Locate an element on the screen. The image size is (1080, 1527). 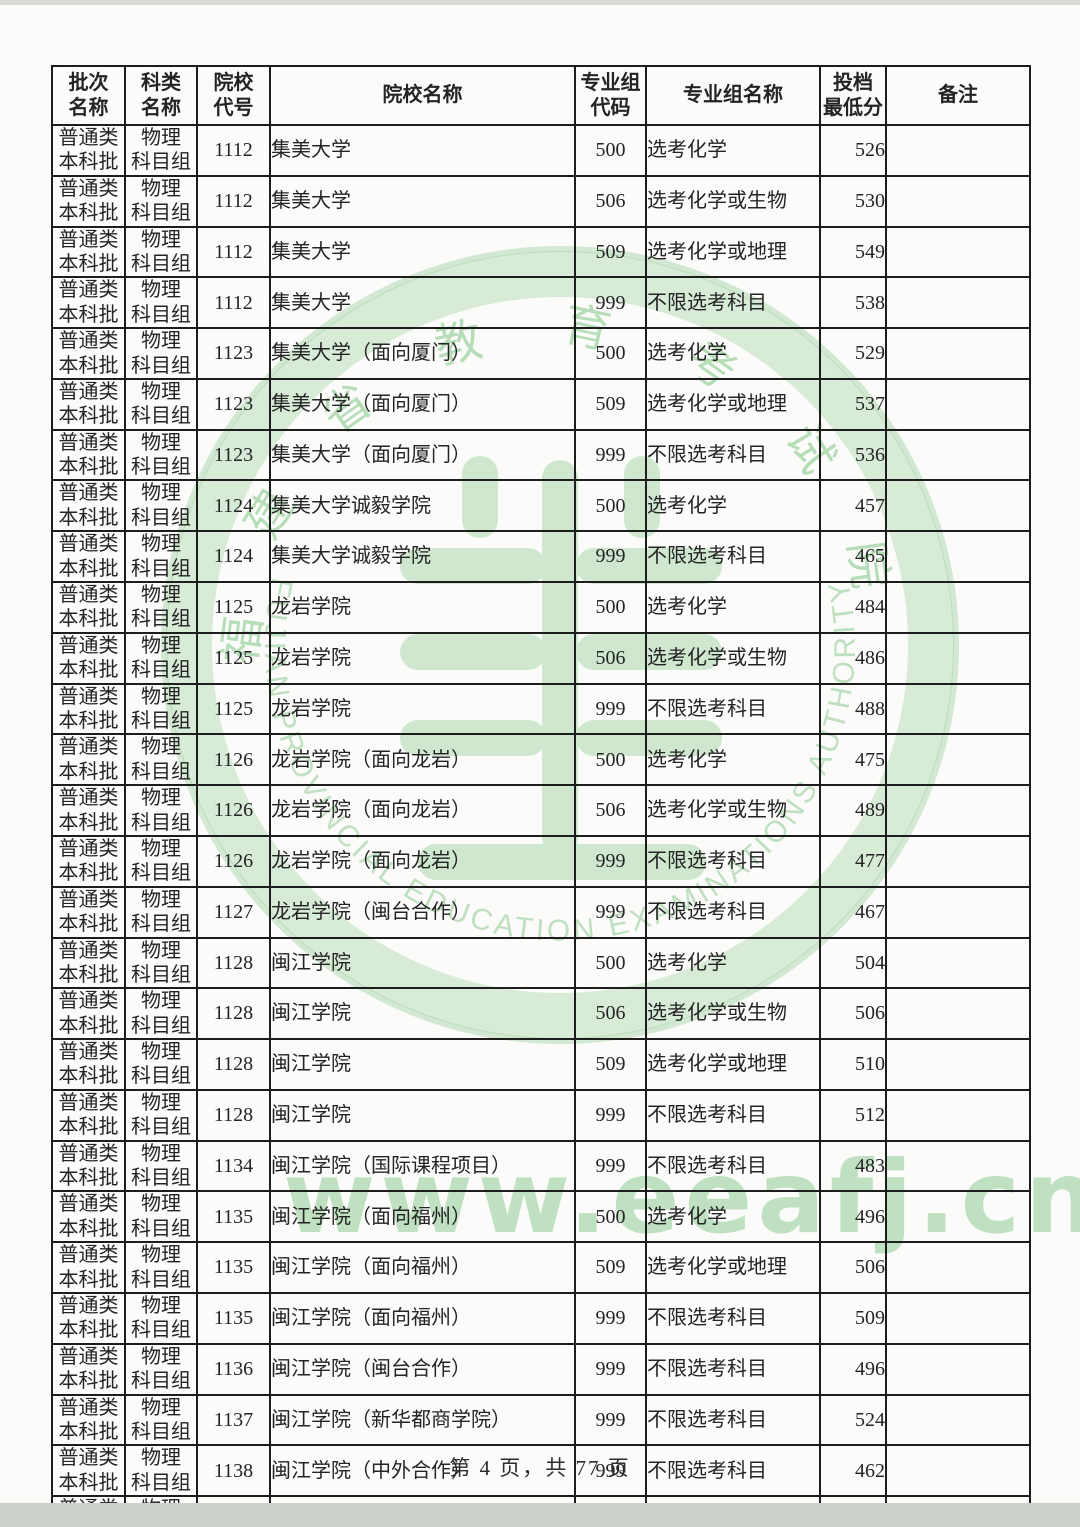
cell-major-group-name: 选考化学或地理 is located at coordinates (733, 1267).